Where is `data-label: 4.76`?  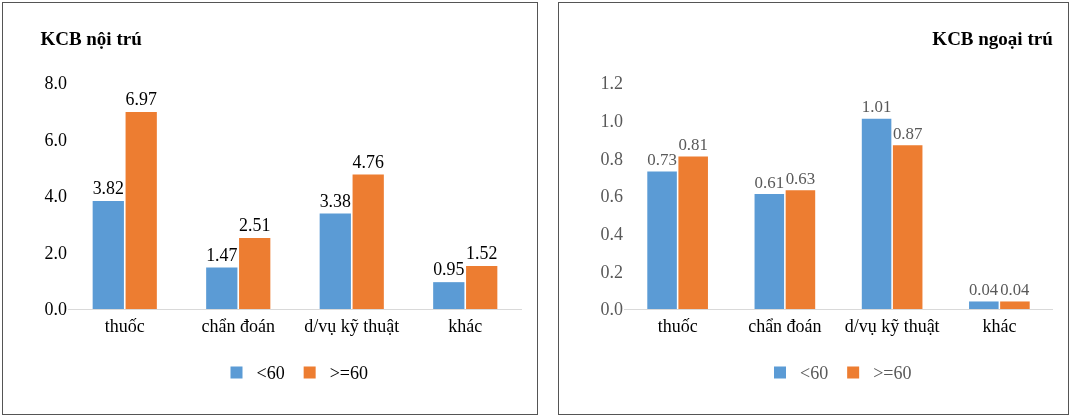 data-label: 4.76 is located at coordinates (368, 161).